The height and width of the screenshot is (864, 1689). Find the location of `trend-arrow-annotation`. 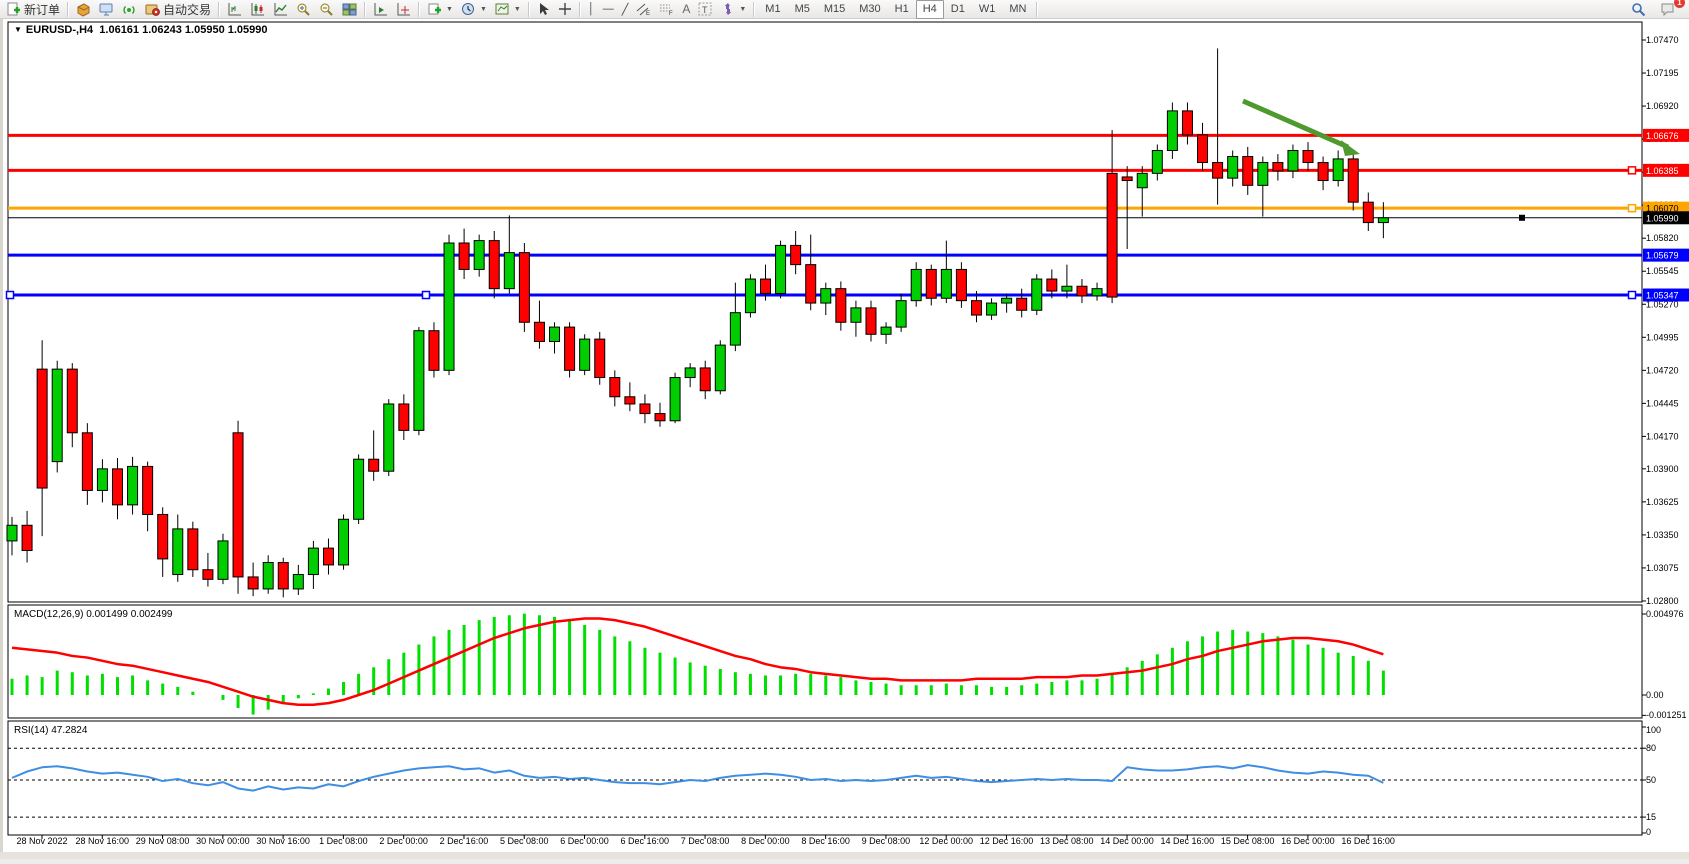

trend-arrow-annotation is located at coordinates (1300, 127).